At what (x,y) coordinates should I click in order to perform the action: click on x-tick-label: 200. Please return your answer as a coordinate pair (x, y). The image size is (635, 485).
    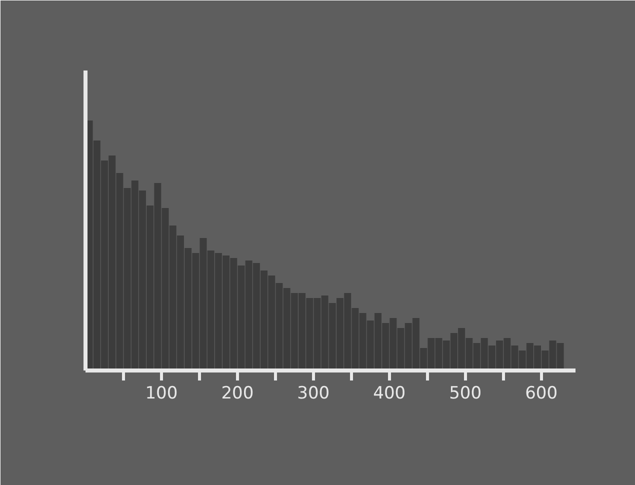
    Looking at the image, I should click on (237, 394).